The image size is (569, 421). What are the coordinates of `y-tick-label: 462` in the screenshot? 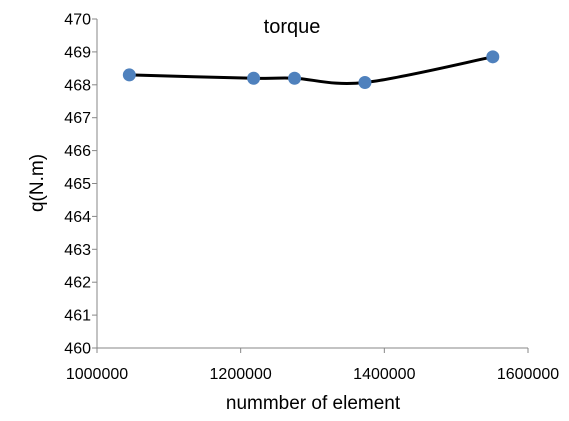 It's located at (77, 283).